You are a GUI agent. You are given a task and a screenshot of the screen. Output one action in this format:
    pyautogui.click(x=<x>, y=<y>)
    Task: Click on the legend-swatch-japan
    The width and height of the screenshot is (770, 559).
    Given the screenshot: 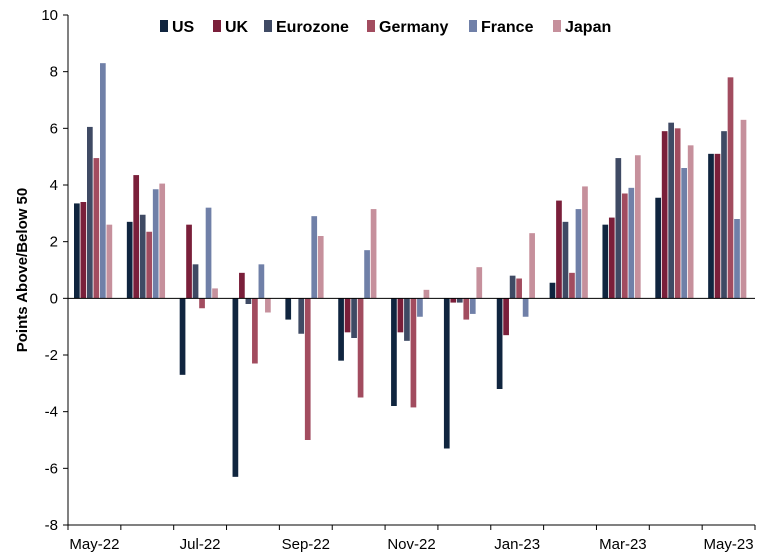 What is the action you would take?
    pyautogui.click(x=557, y=26)
    